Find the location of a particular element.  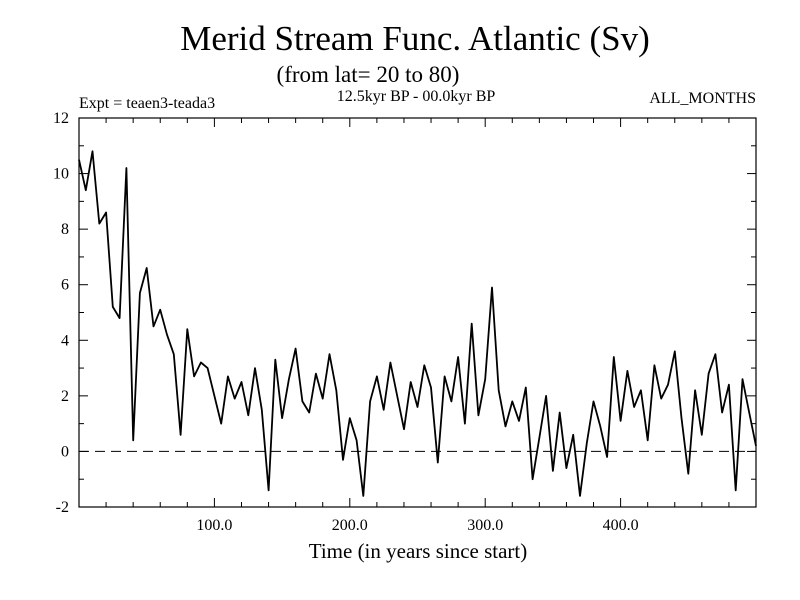

x-axis-label: Time (in years since start) is located at coordinates (418, 551).